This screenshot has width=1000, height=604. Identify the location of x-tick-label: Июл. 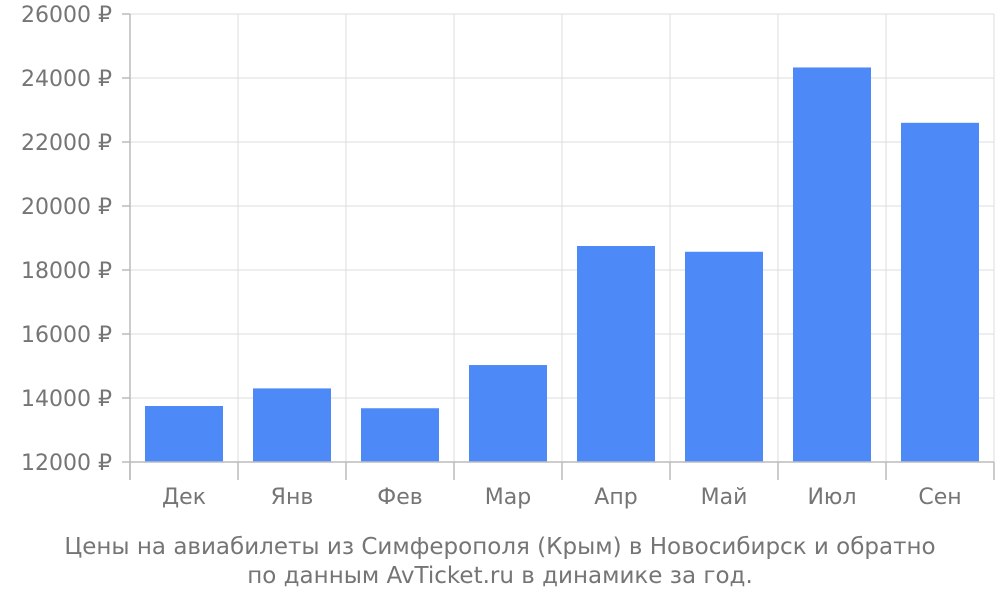
(831, 497).